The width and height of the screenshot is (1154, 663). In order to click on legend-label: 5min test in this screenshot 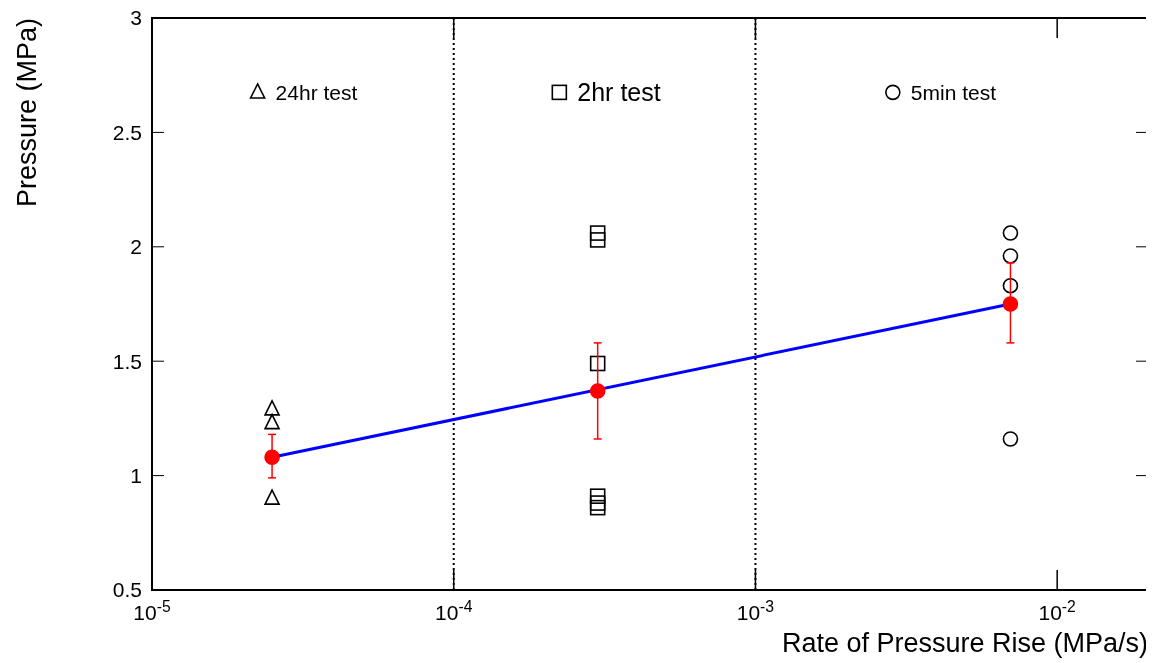, I will do `click(953, 92)`.